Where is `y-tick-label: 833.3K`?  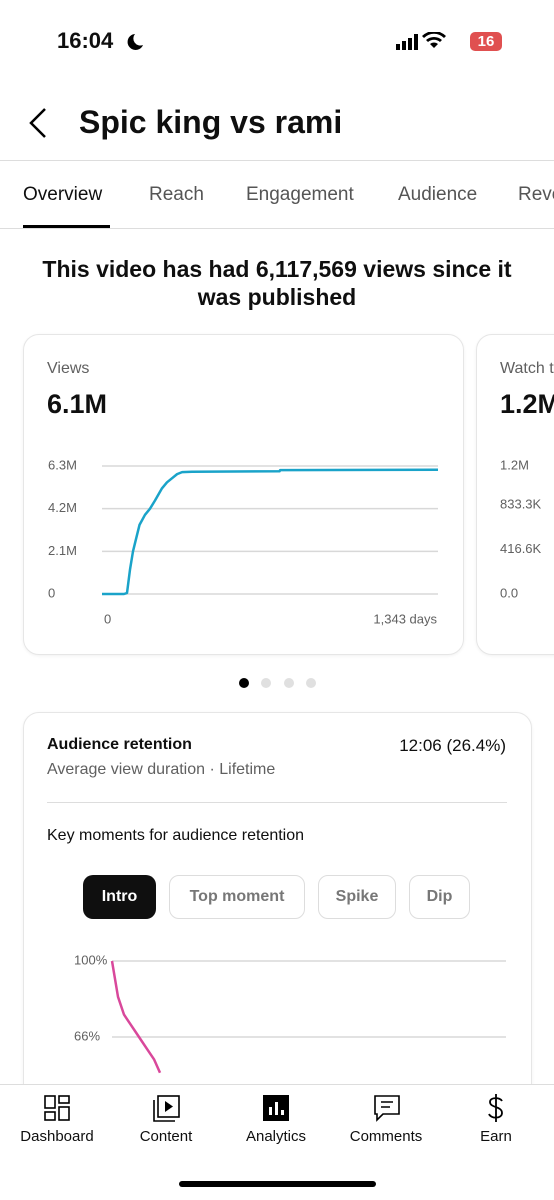 y-tick-label: 833.3K is located at coordinates (521, 504).